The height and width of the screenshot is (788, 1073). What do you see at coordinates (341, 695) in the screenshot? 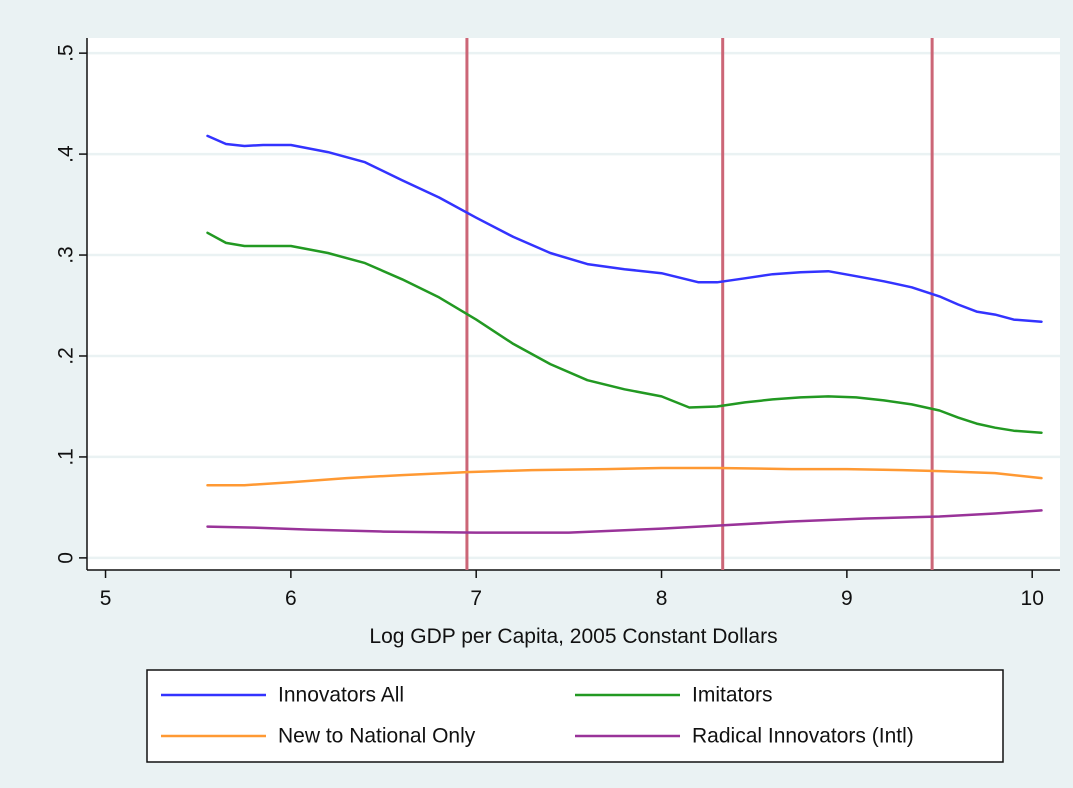
I see `legend-label-innovators-all: Innovators All` at bounding box center [341, 695].